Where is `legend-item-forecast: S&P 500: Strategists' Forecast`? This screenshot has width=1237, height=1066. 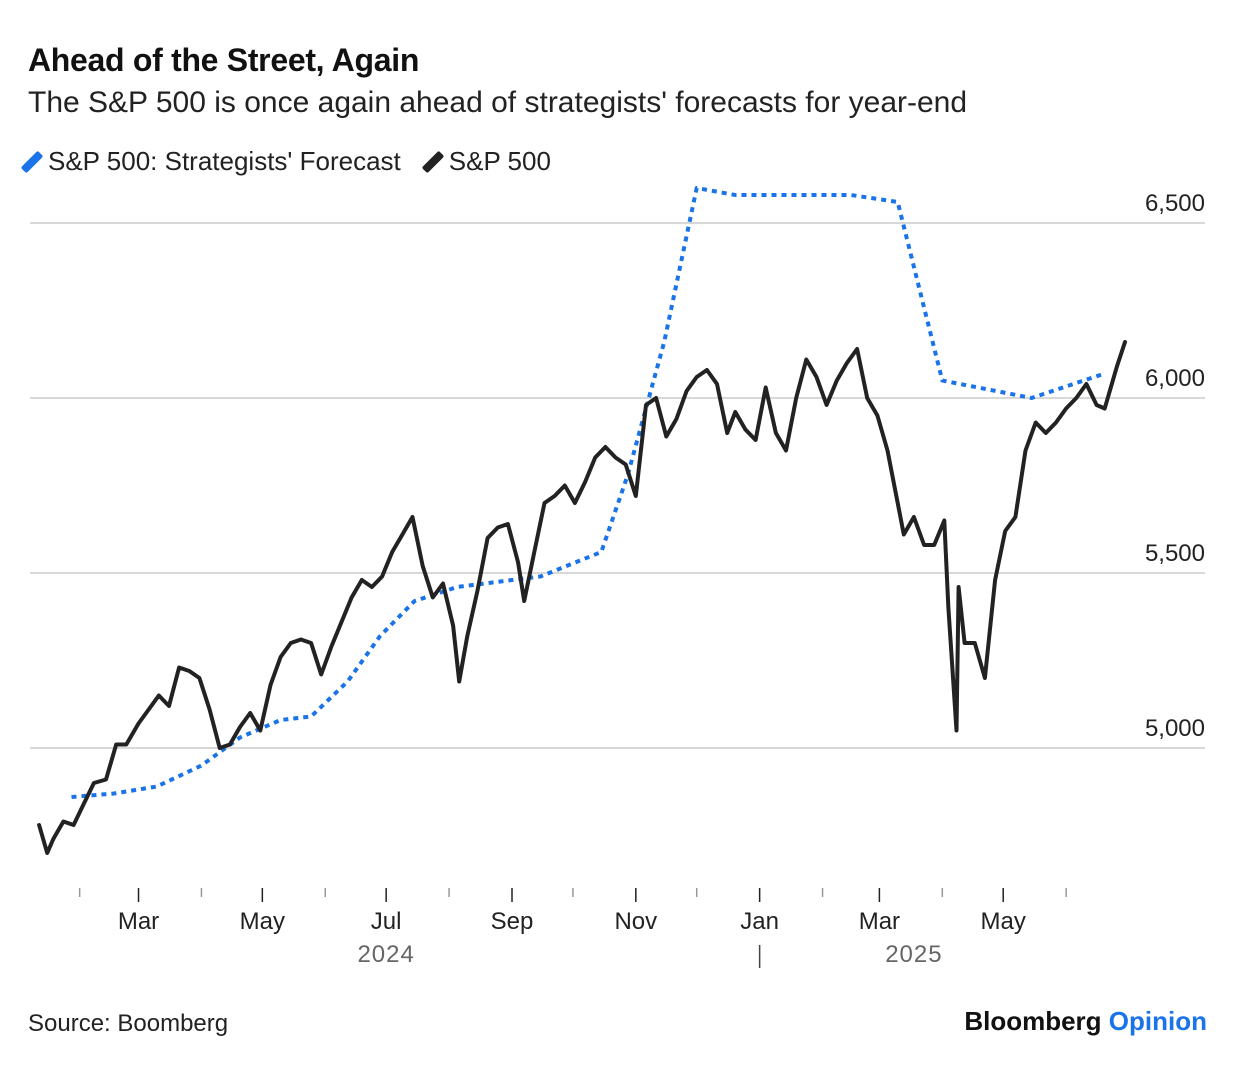
legend-item-forecast: S&P 500: Strategists' Forecast is located at coordinates (210, 161).